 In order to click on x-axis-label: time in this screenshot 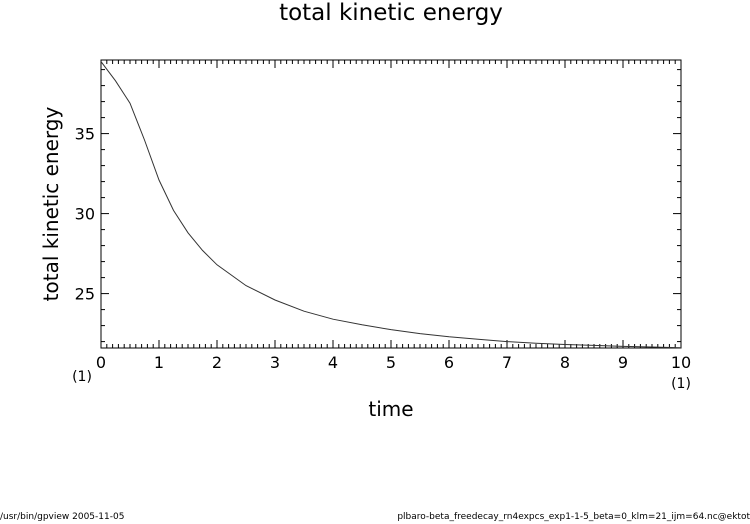, I will do `click(390, 409)`.